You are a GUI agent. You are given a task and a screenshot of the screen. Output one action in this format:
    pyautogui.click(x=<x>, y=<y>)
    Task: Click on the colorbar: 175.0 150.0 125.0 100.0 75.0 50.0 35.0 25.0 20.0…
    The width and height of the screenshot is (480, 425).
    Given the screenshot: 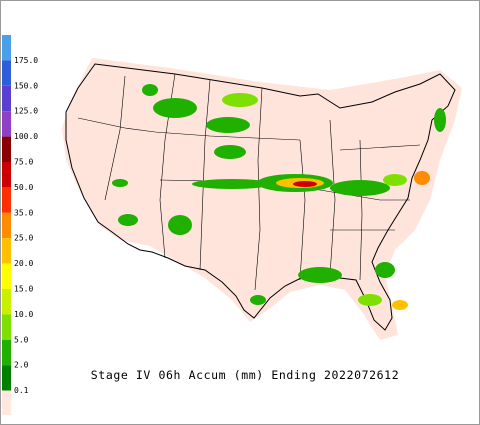 What is the action you would take?
    pyautogui.click(x=20, y=225)
    